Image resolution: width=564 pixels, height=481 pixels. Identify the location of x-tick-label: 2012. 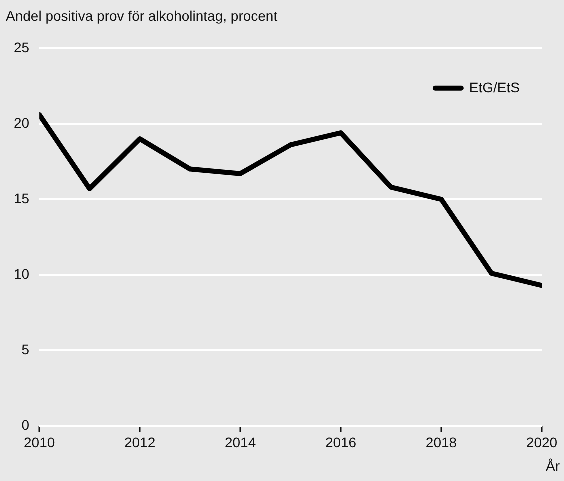
(140, 442).